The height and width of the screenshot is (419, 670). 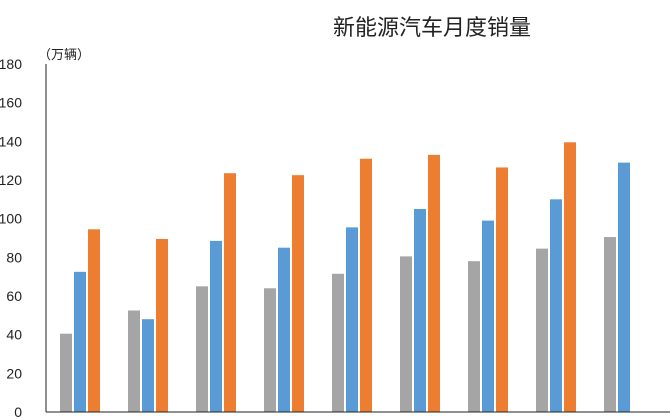 I want to click on y-axis-ticks: 0 20 40 60 80 100 120 140 160 180, so click(x=11, y=237).